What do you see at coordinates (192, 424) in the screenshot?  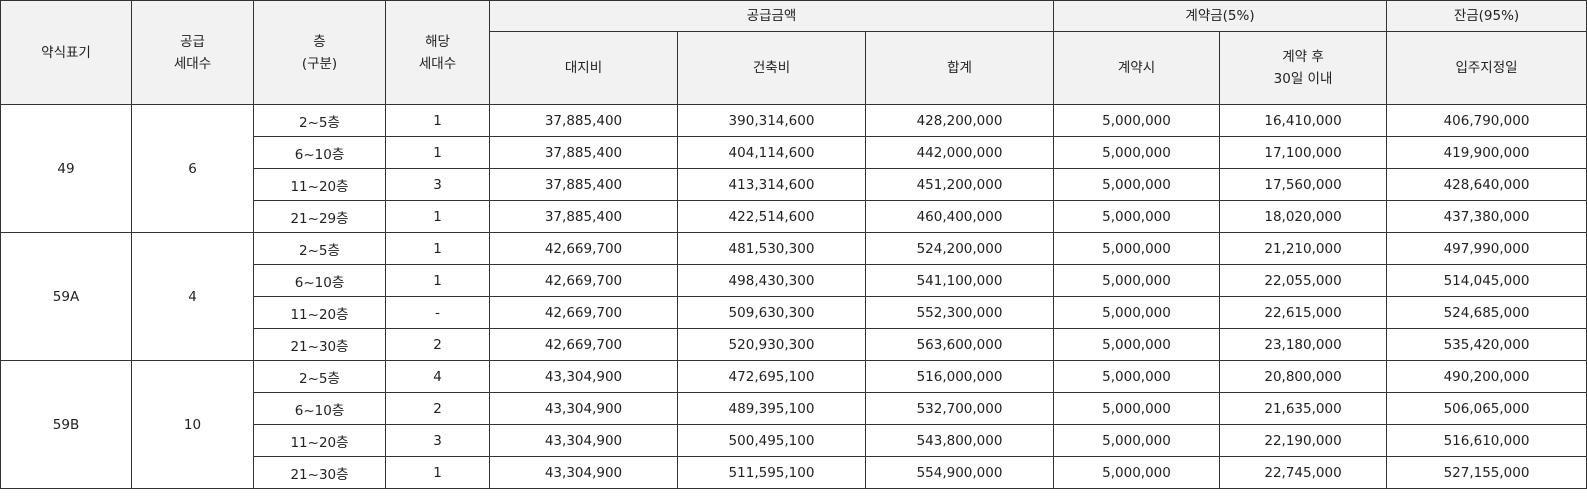 I see `supply-units-cell: 10` at bounding box center [192, 424].